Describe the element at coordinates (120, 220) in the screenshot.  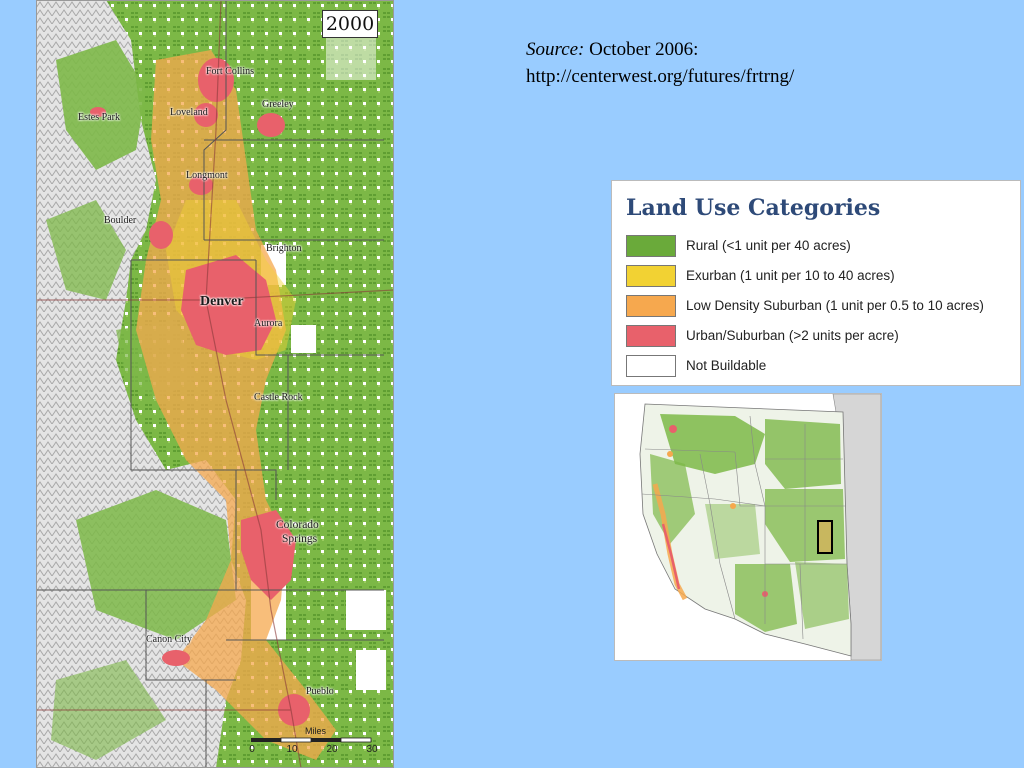
I see `city-label-boulder: Boulder` at that location.